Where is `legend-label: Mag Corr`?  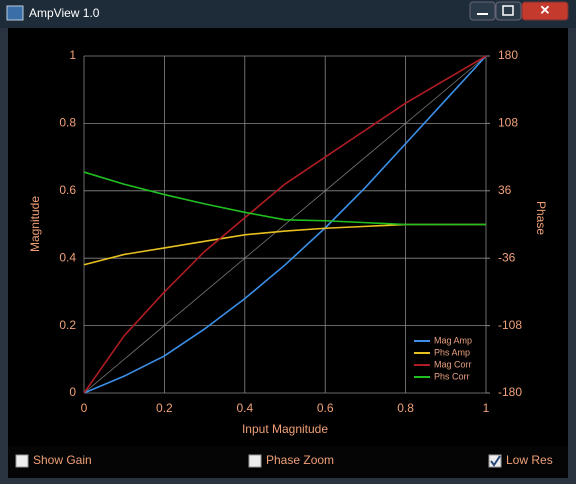 legend-label: Mag Corr is located at coordinates (453, 364).